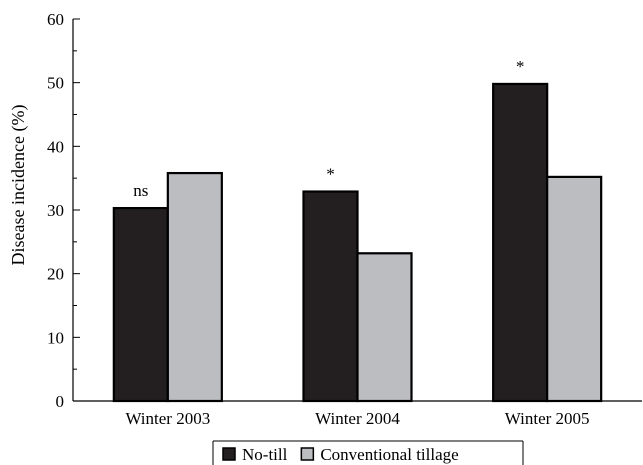 This screenshot has height=465, width=643. I want to click on x-category-label: Winter 2003, so click(167, 418).